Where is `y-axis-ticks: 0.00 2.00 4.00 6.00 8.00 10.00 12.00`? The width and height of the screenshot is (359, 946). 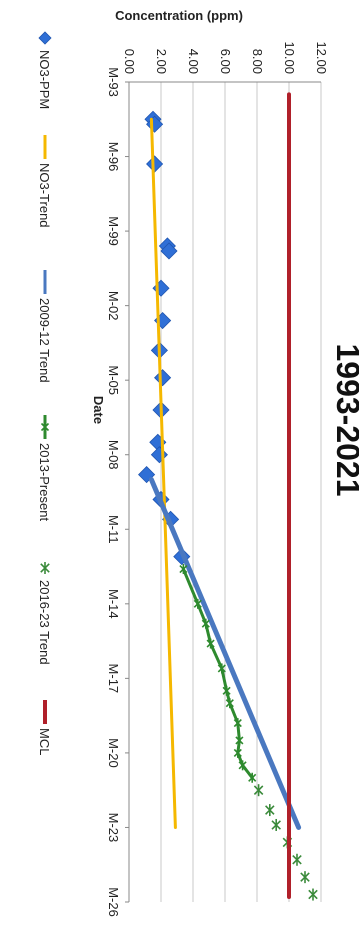
y-axis-ticks: 0.00 2.00 4.00 6.00 8.00 10.00 12.00 is located at coordinates (225, 57).